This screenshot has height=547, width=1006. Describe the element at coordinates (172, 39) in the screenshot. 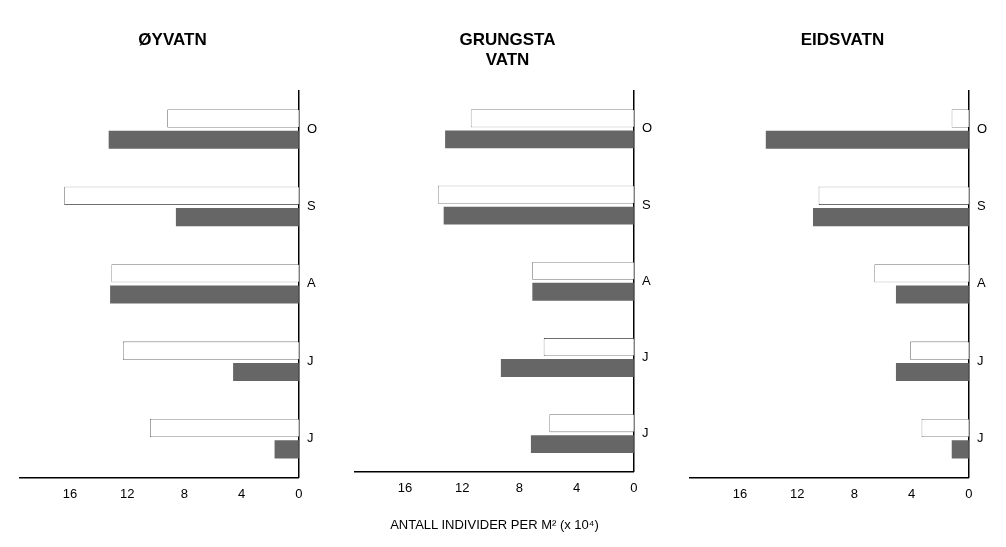

I see `chart-title: ØYVATN` at that location.